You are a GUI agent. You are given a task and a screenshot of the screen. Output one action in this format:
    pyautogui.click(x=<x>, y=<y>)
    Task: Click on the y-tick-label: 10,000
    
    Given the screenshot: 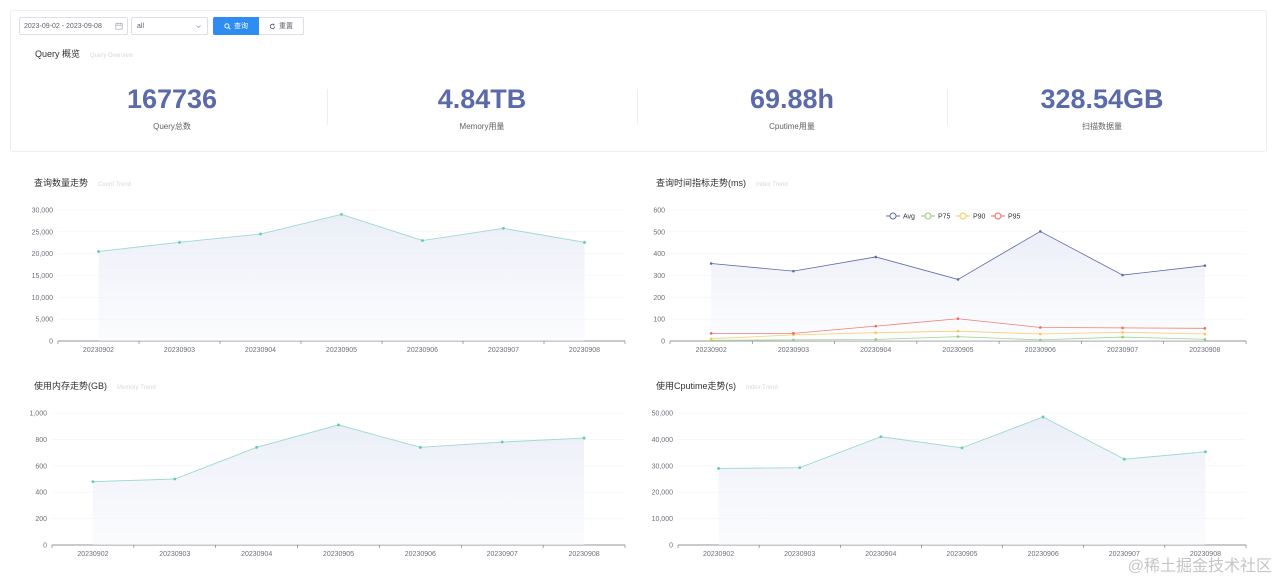 What is the action you would take?
    pyautogui.click(x=43, y=298)
    